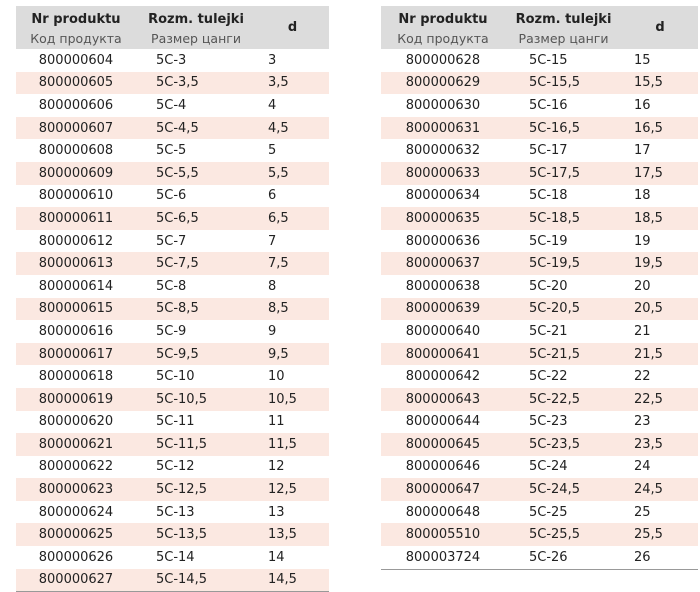 This screenshot has height=592, width=700. Describe the element at coordinates (175, 467) in the screenshot. I see `collet-size-cell: 5C-12` at that location.